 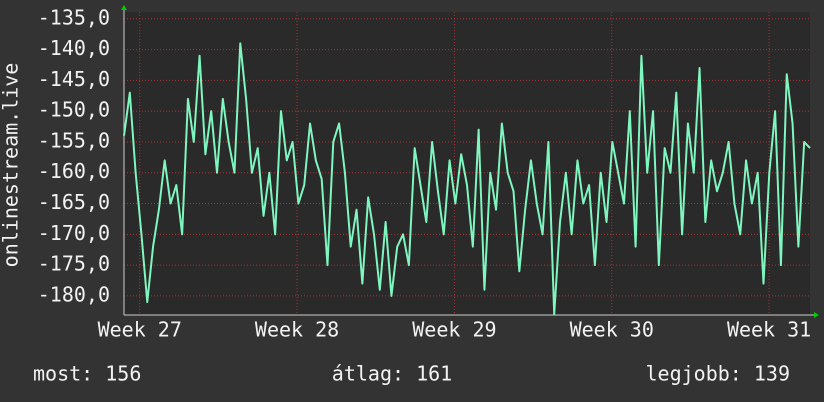 I want to click on x-axis-arrow, so click(x=816, y=315).